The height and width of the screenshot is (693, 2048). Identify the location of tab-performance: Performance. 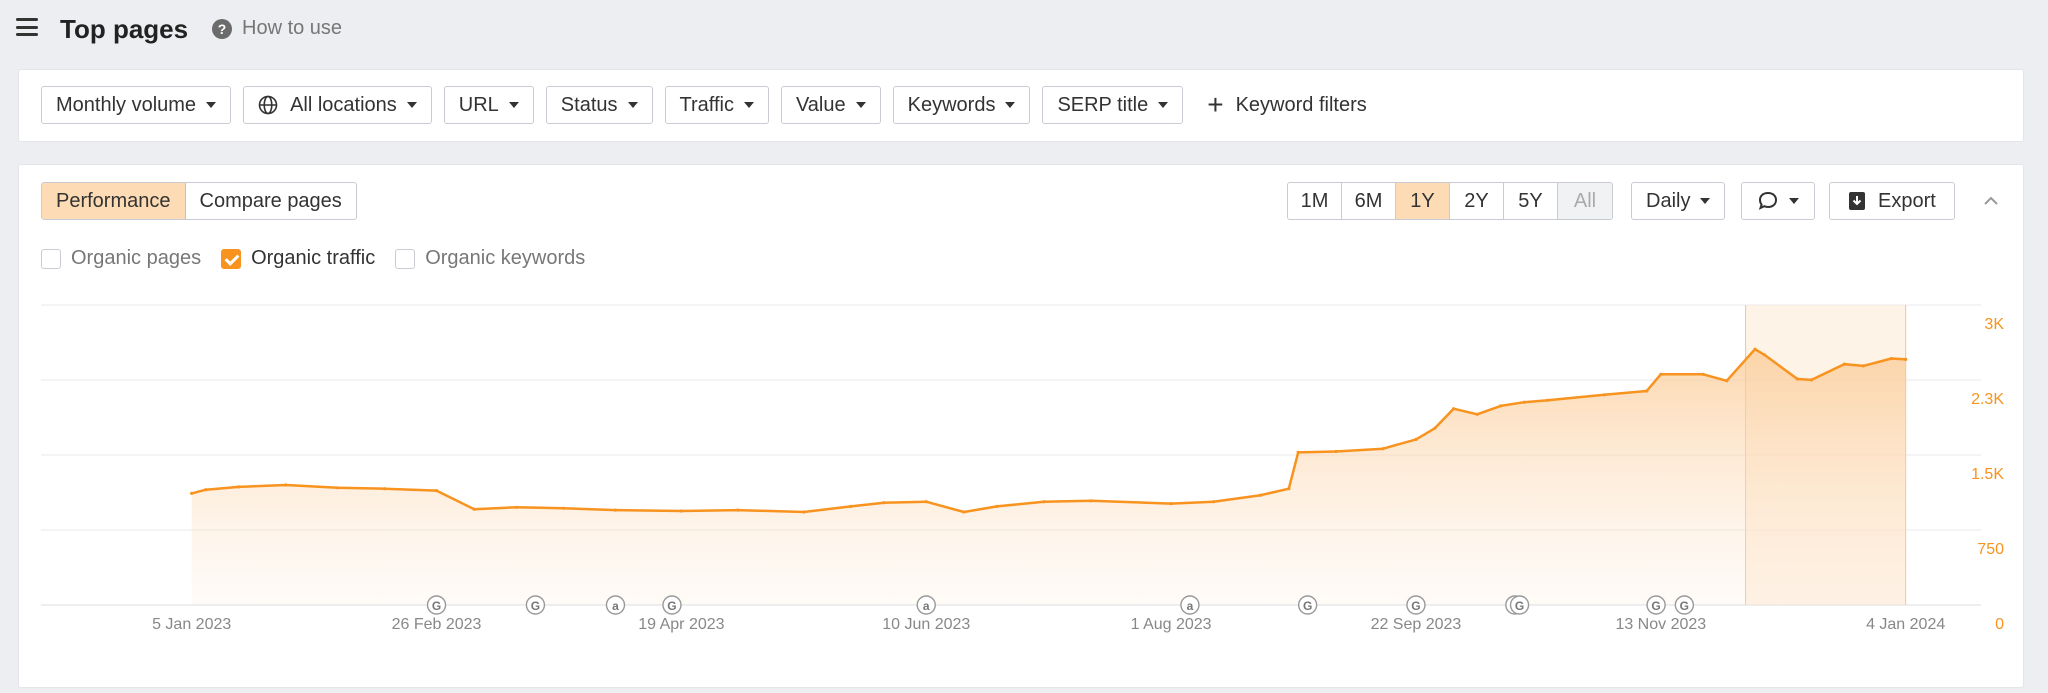
(114, 201).